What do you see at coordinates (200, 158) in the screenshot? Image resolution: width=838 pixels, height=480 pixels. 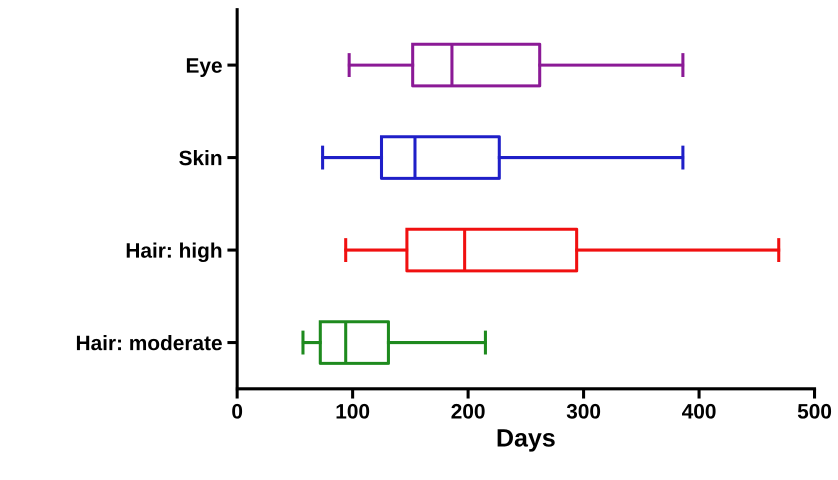 I see `y-tick-label: Skin` at bounding box center [200, 158].